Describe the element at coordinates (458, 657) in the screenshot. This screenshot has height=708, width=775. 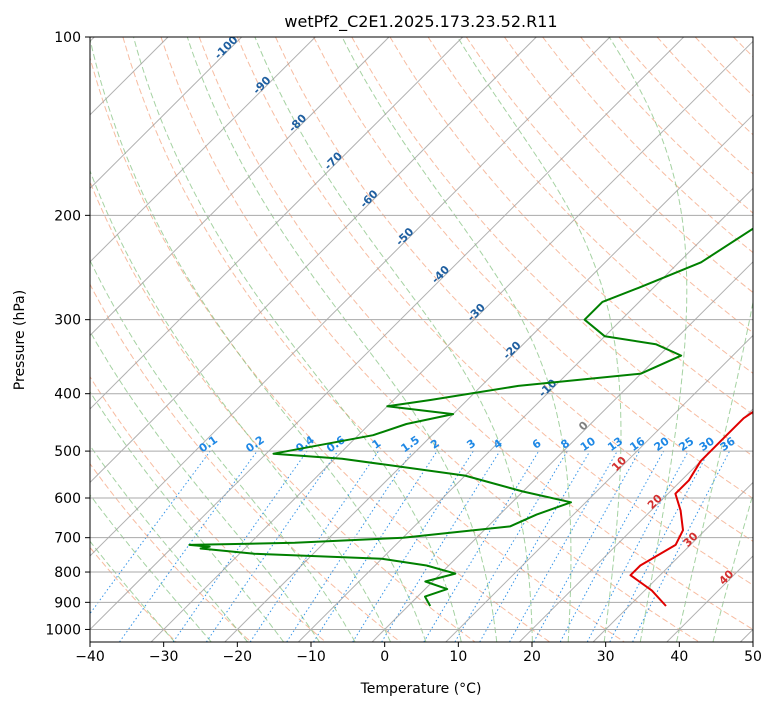
I see `x-tick-label: 10` at that location.